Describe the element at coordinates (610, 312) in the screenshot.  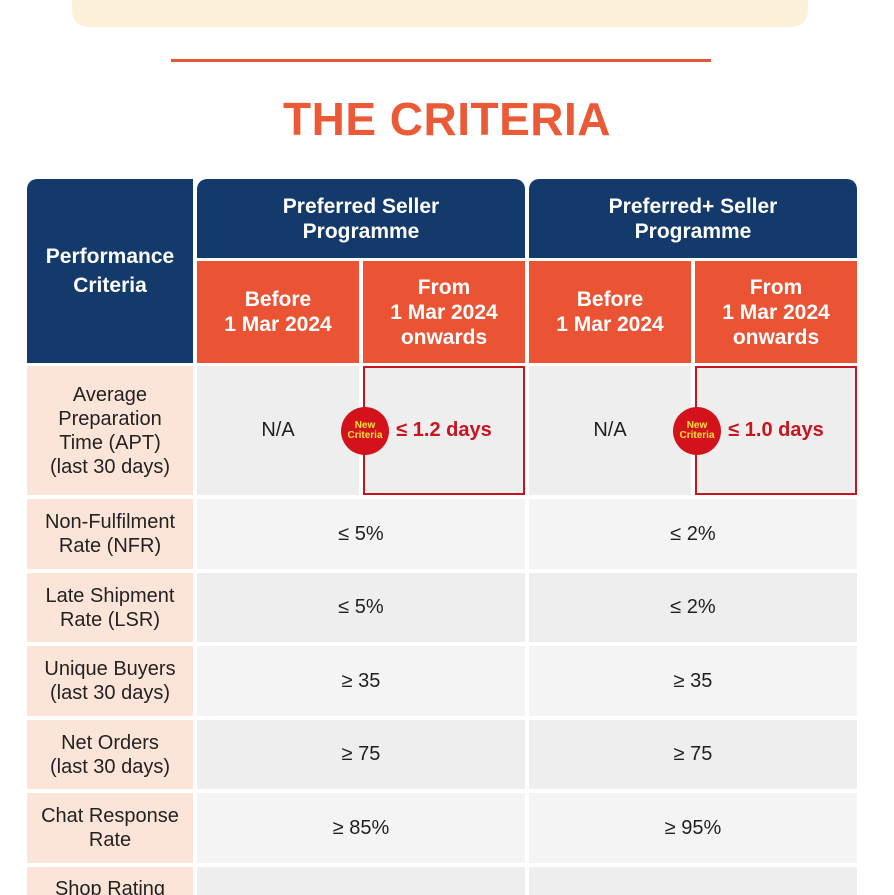
I see `header-plus-before: Before 1 Mar 2024` at that location.